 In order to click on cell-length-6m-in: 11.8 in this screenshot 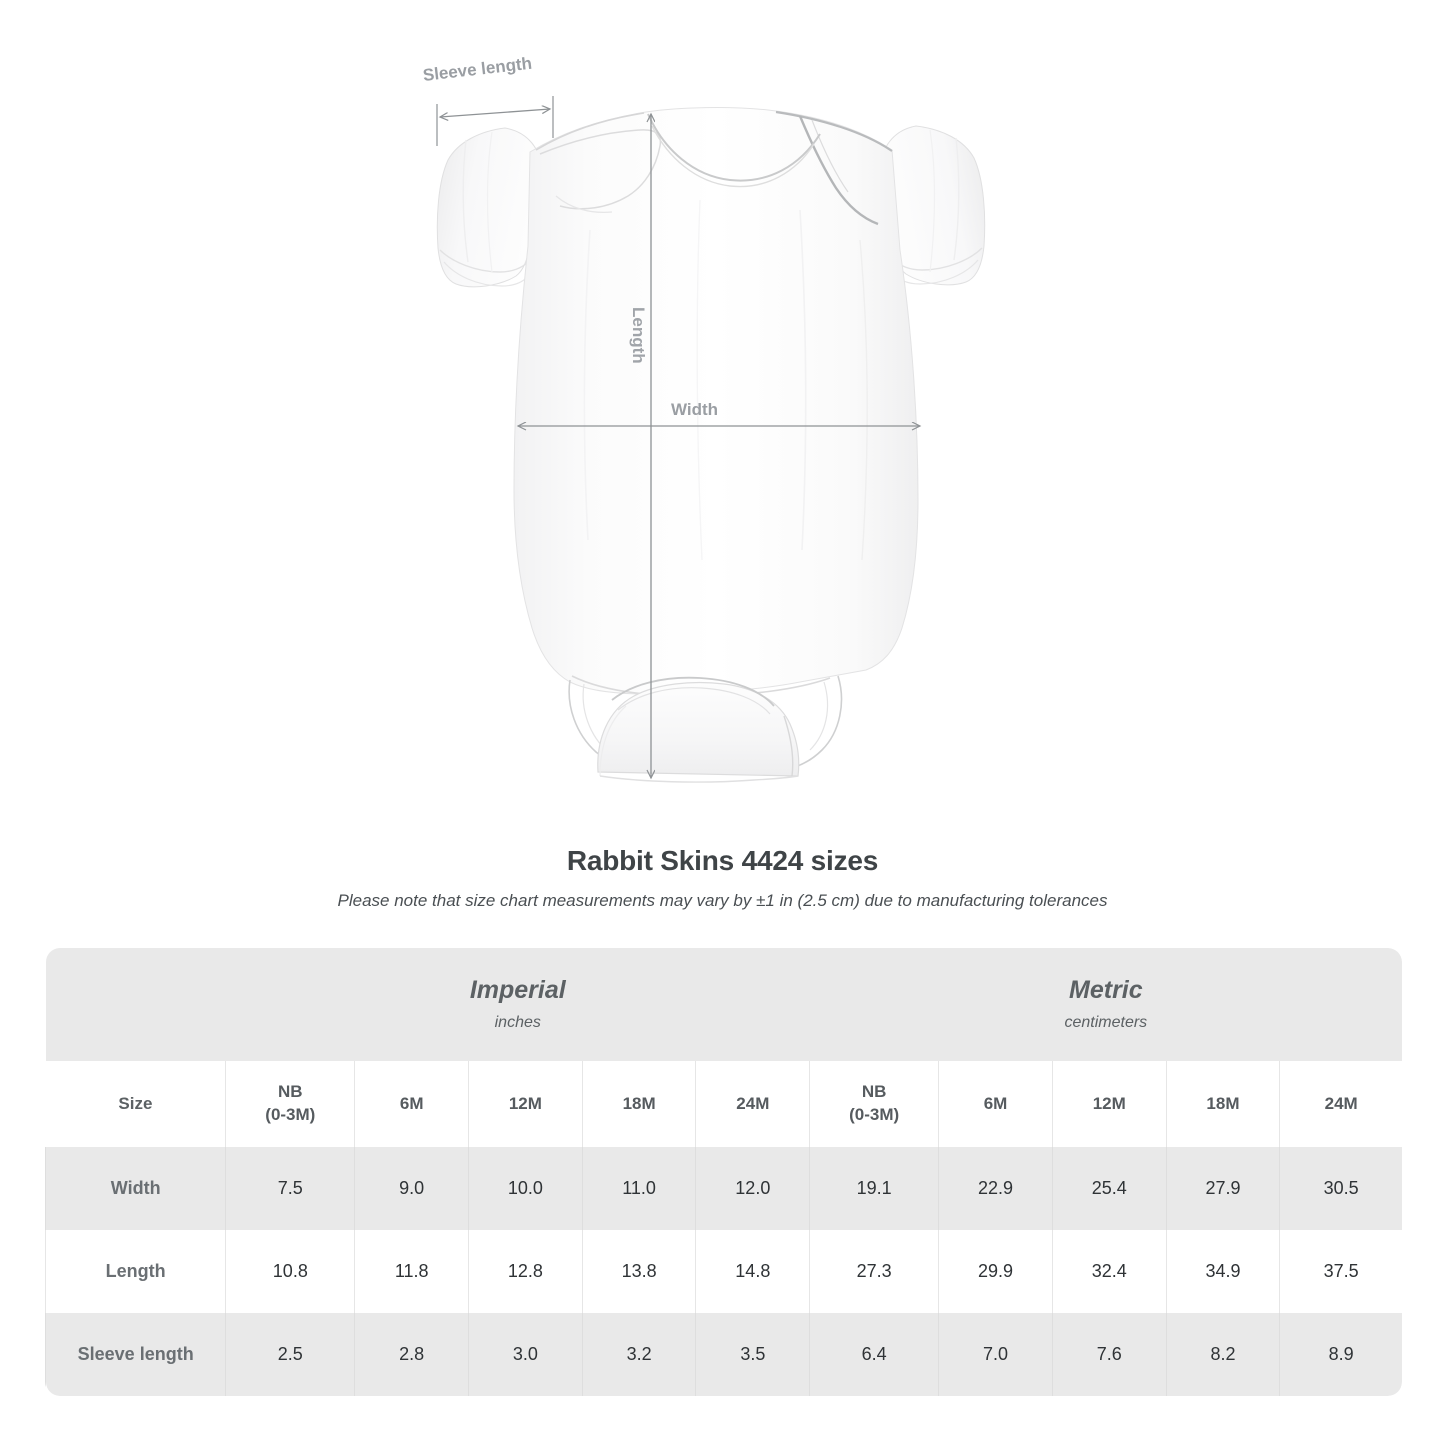, I will do `click(411, 1271)`.